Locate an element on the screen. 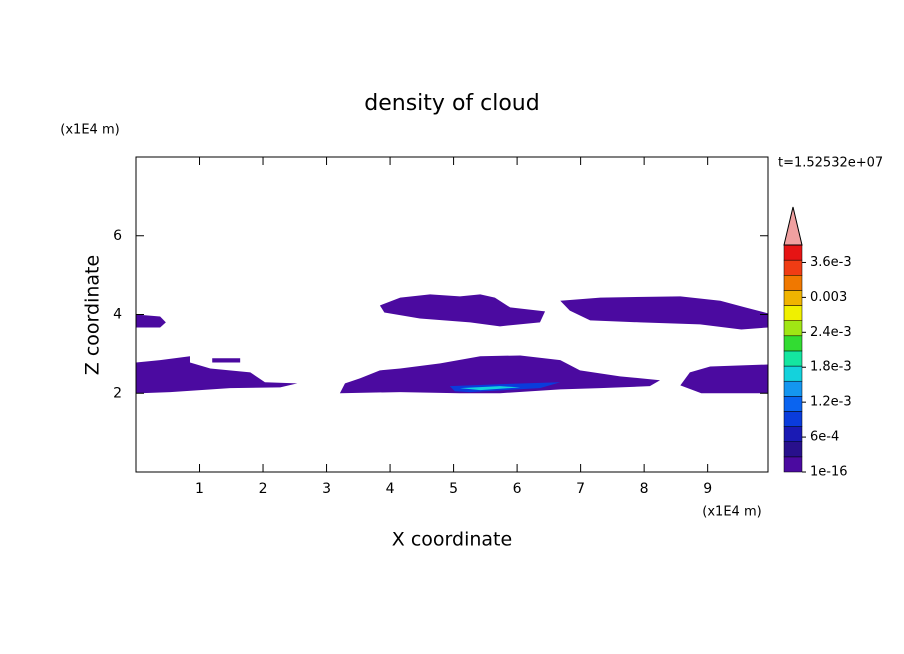 The image size is (904, 654). colorbar-extend is located at coordinates (793, 226).